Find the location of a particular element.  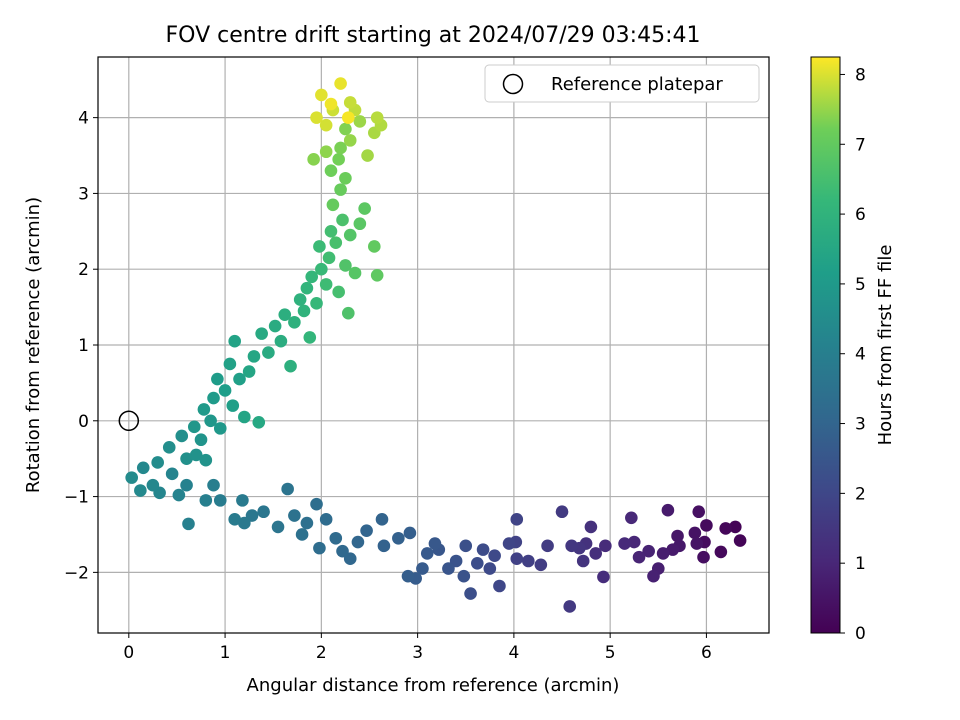

colorbar-tick-label: 2 is located at coordinates (860, 494).